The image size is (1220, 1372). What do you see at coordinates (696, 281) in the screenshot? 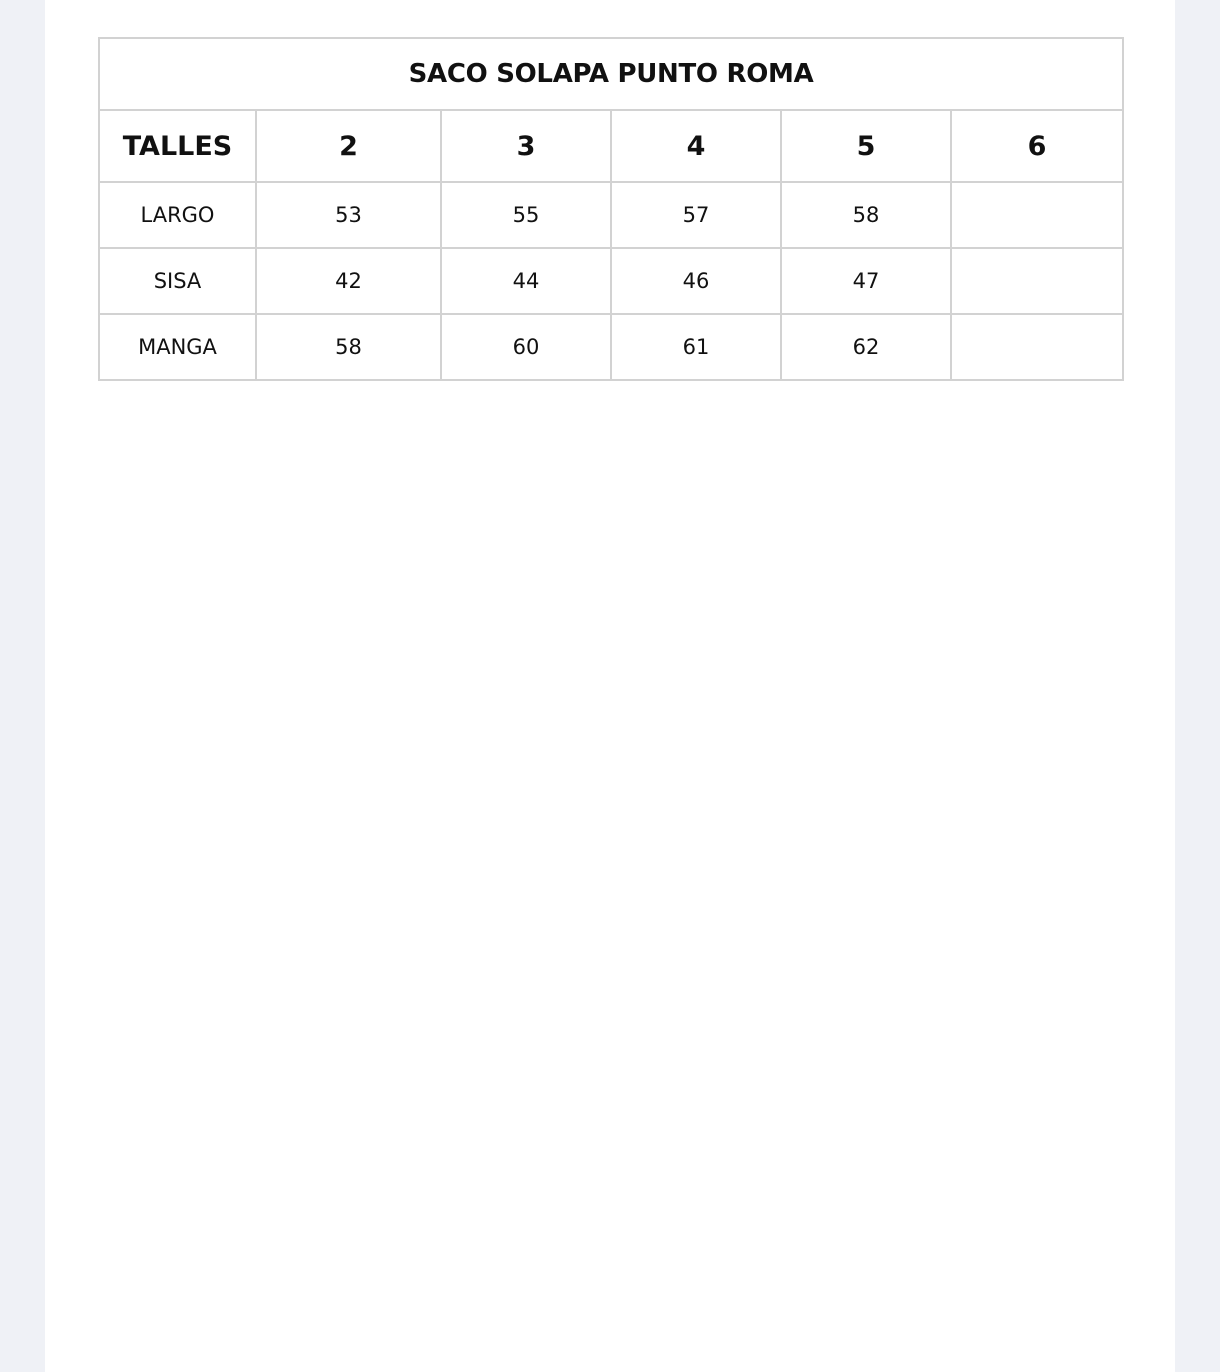
I see `cell: 46` at bounding box center [696, 281].